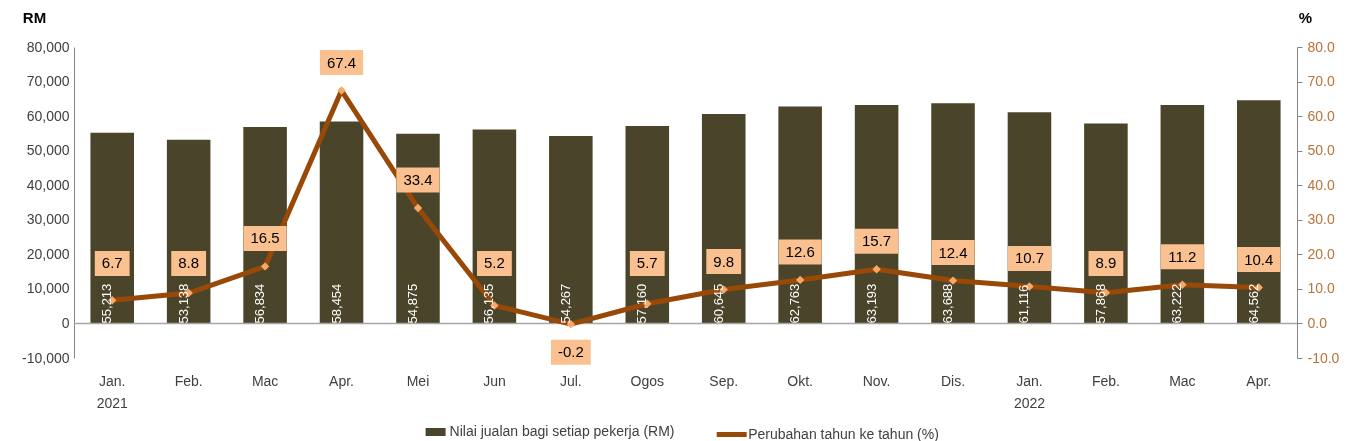 The height and width of the screenshot is (441, 1360). Describe the element at coordinates (1321, 253) in the screenshot. I see `y2-tick-label: 20.0` at that location.